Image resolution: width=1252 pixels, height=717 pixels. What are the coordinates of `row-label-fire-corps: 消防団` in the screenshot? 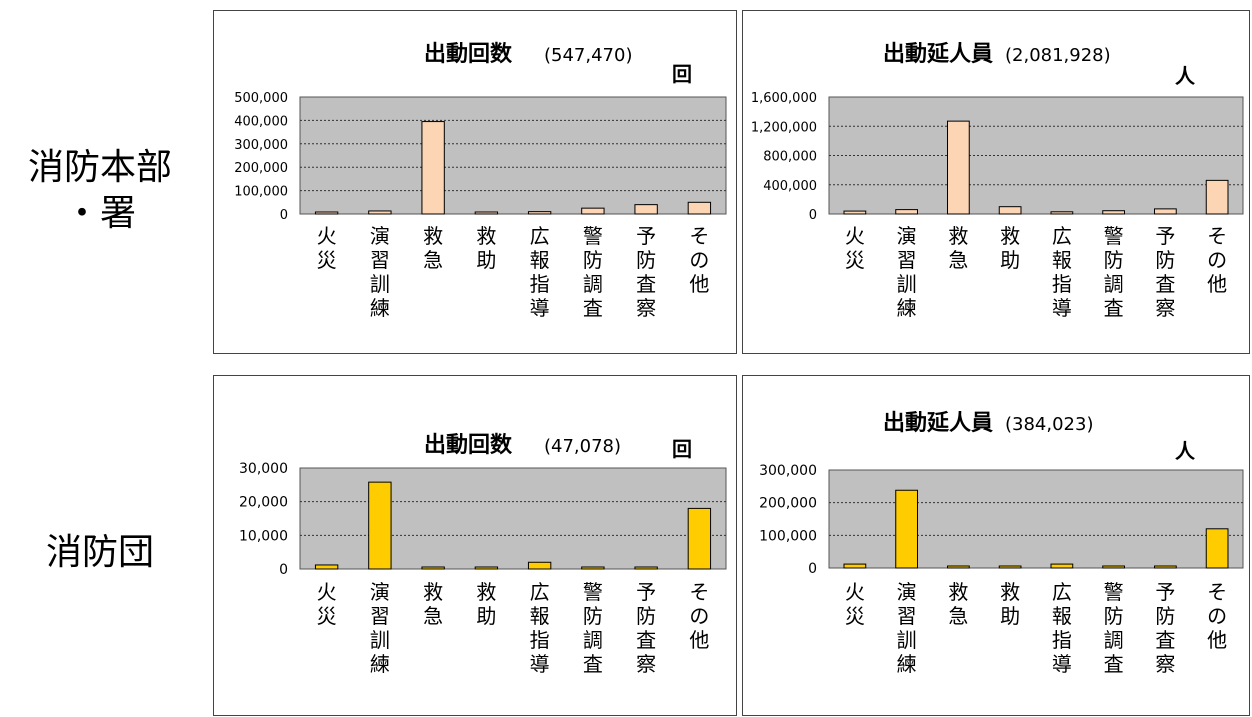 It's located at (100, 553).